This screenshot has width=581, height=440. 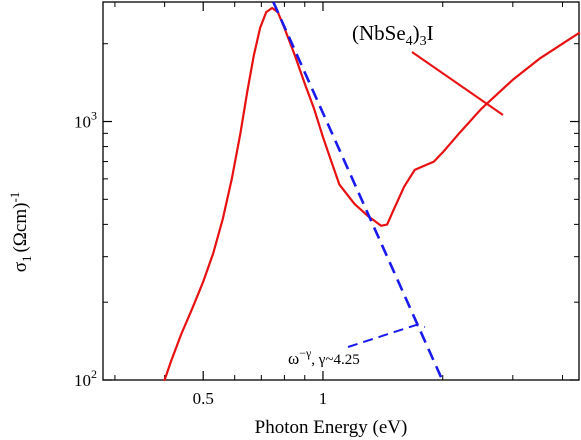 I want to click on fit-label-exponent: −γ, so click(x=305, y=353).